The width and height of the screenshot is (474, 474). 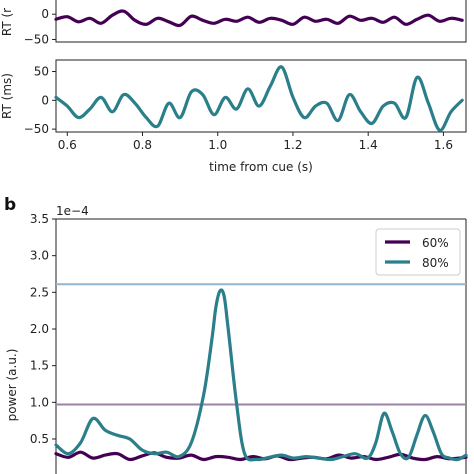 What do you see at coordinates (435, 243) in the screenshot?
I see `legend-label-60: 60%` at bounding box center [435, 243].